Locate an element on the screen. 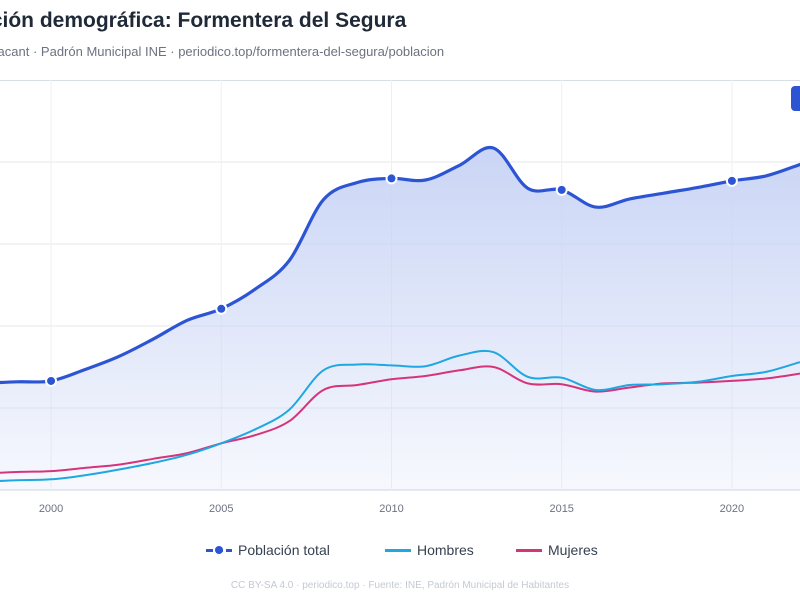 The width and height of the screenshot is (800, 600). x-tick-label: 2000 is located at coordinates (51, 509).